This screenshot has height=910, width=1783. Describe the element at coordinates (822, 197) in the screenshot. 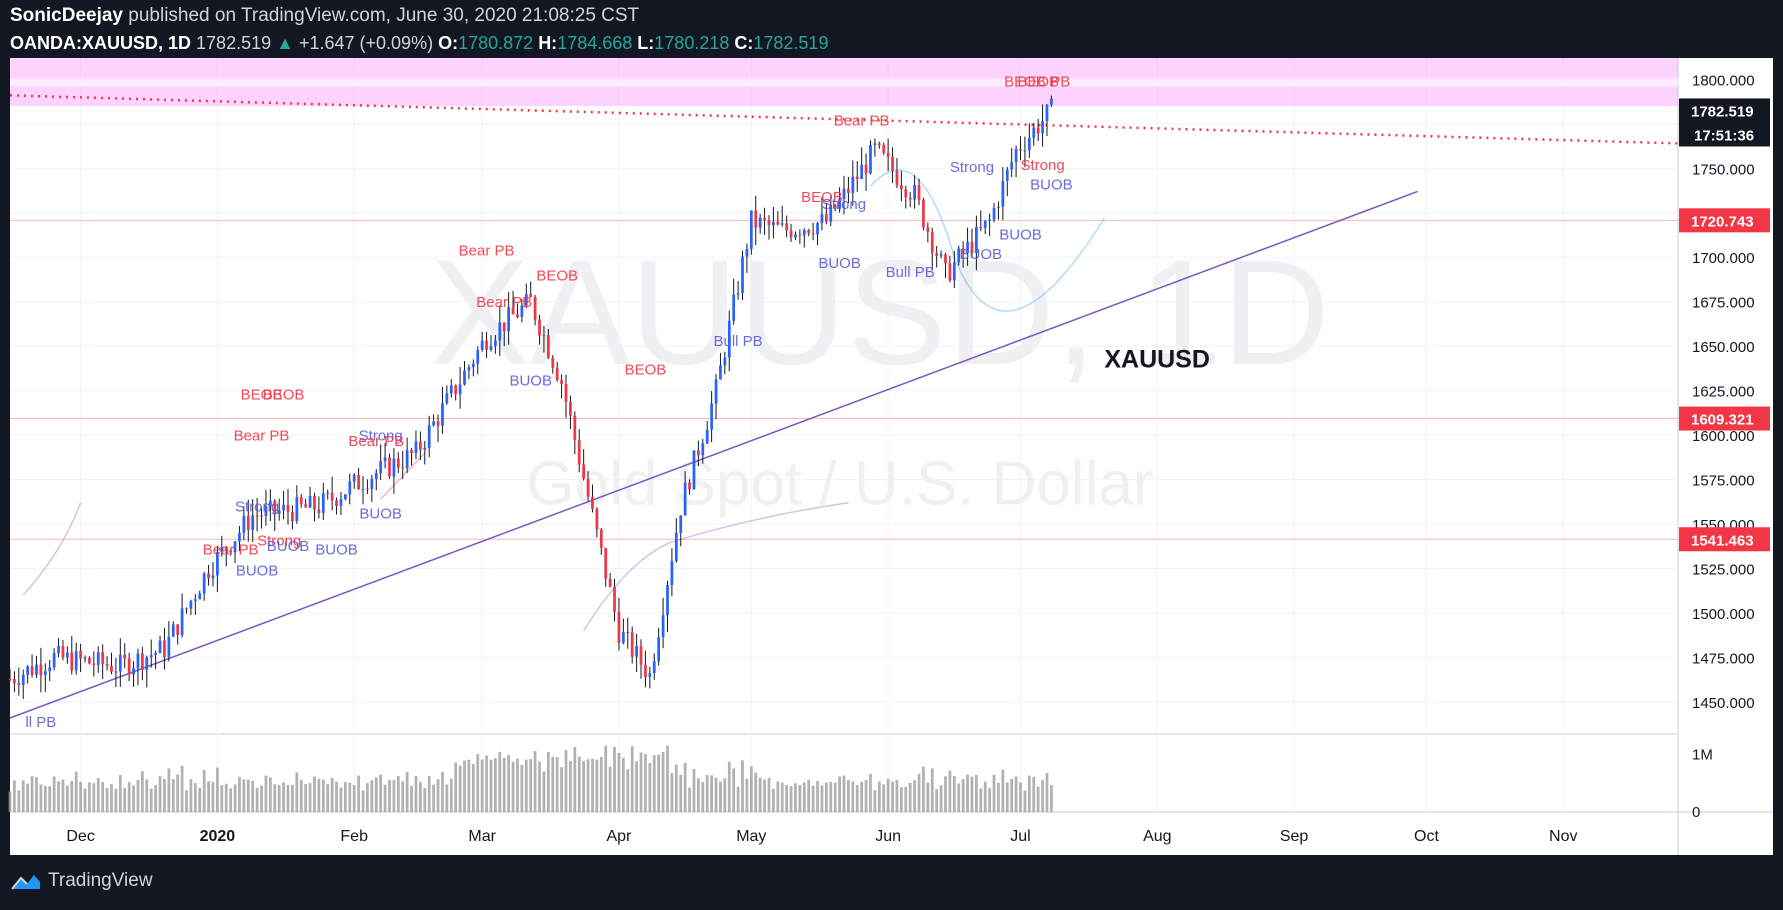

I see `signal-label: BEOB` at that location.